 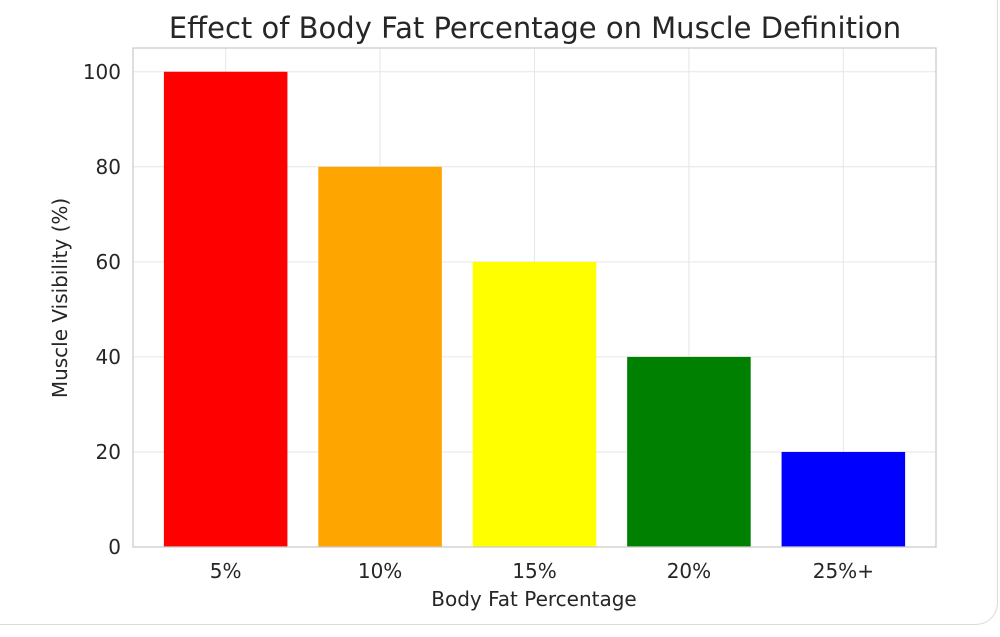 I want to click on x-tick-label: 20%, so click(x=689, y=571).